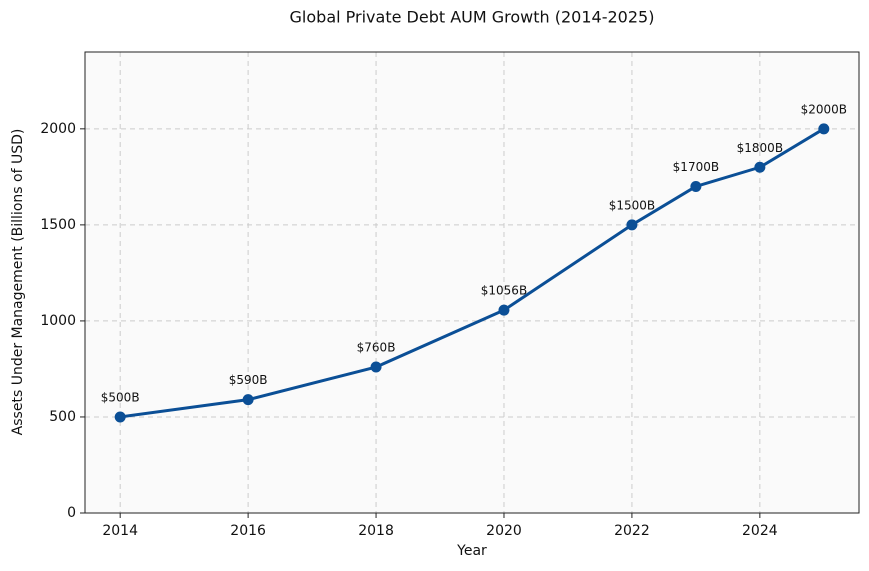  Describe the element at coordinates (824, 109) in the screenshot. I see `data-label: $2000B` at that location.